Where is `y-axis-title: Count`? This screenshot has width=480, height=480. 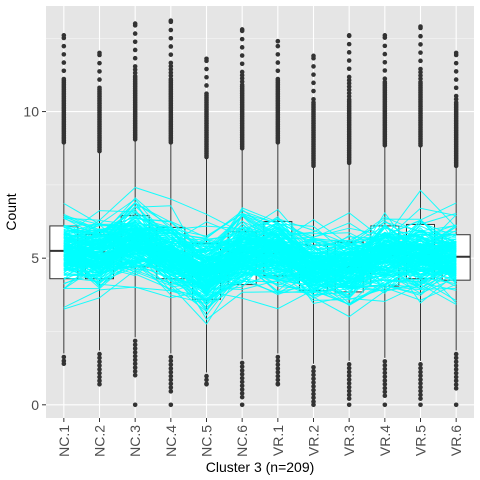 y-axis-title: Count is located at coordinates (11, 211).